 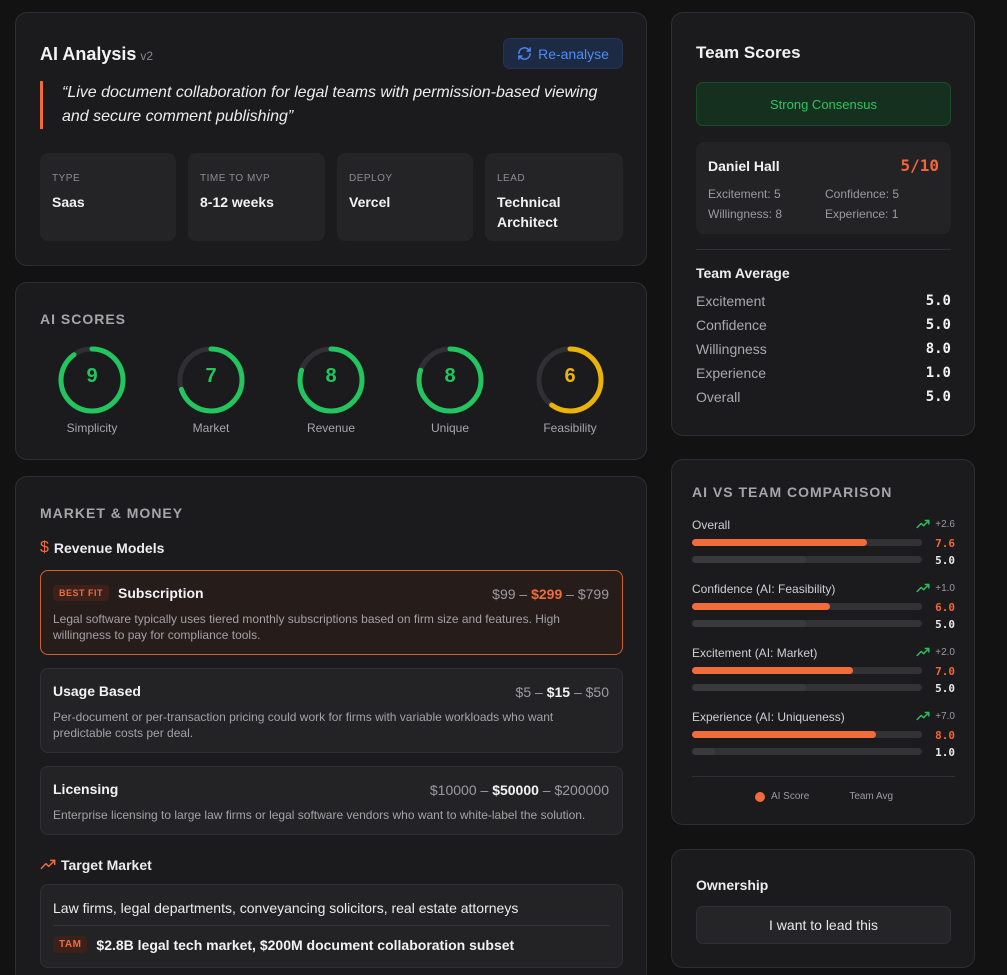 What do you see at coordinates (519, 790) in the screenshot?
I see `price-range: $10000 – $50000 – $200000` at bounding box center [519, 790].